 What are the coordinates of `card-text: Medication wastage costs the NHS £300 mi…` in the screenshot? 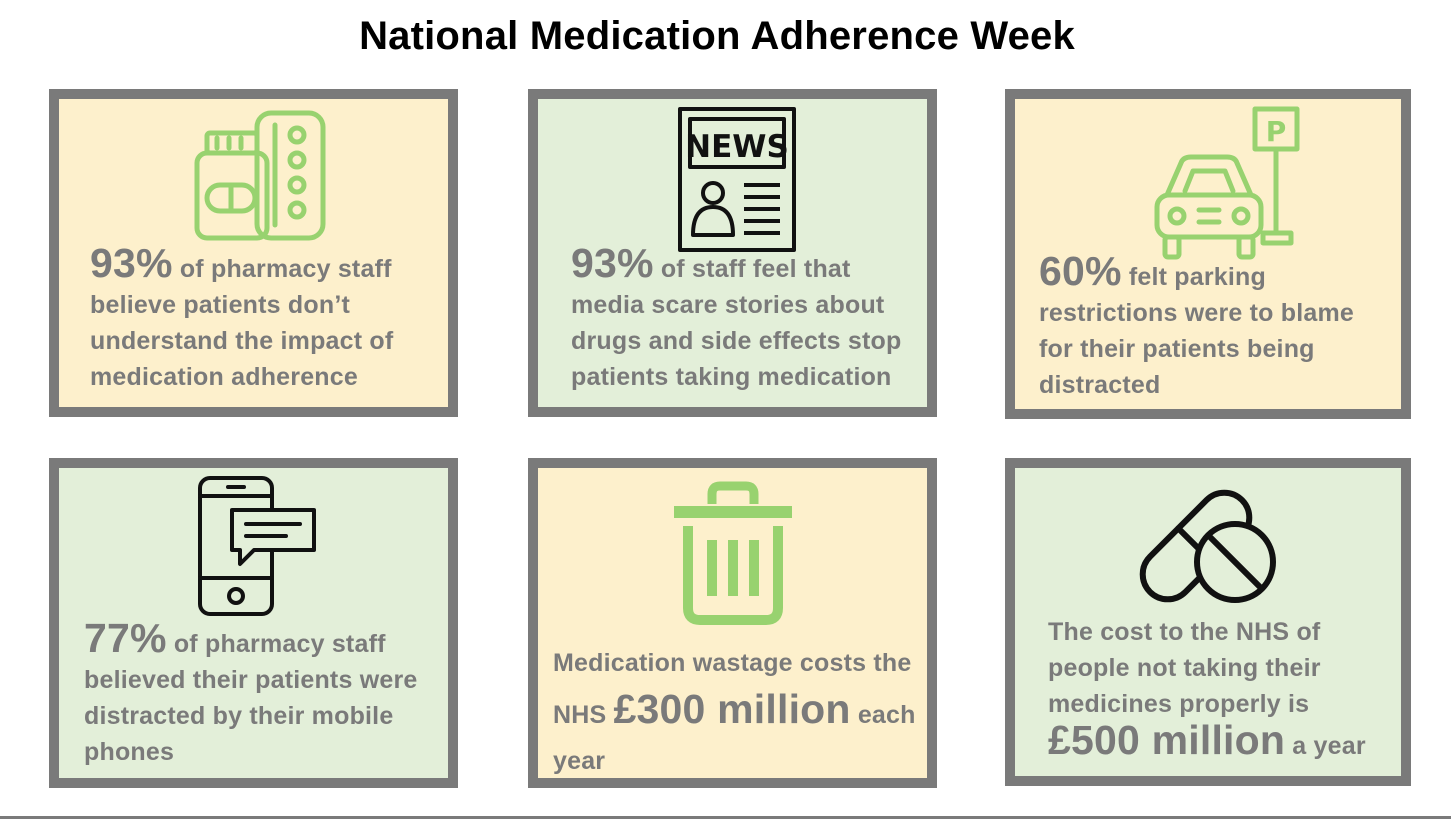 It's located at (743, 712).